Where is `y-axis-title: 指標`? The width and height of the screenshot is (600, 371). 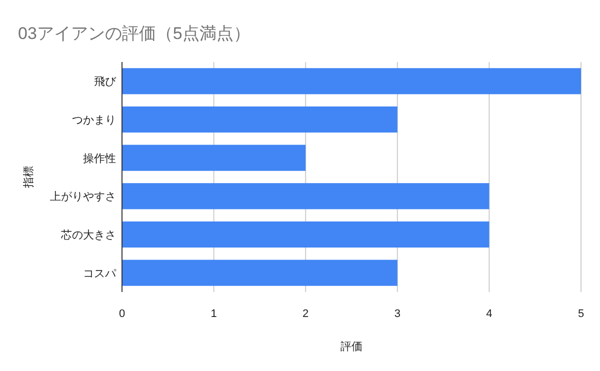 y-axis-title: 指標 is located at coordinates (29, 177).